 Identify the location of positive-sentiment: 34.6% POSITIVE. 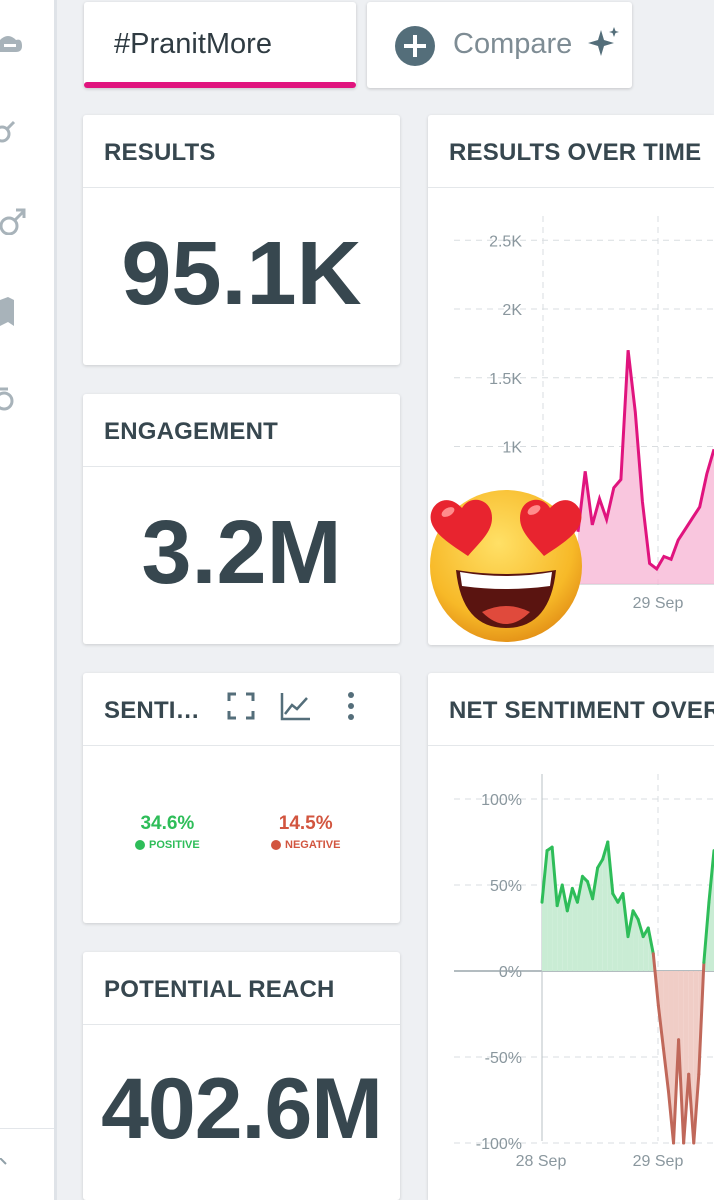
(167, 832).